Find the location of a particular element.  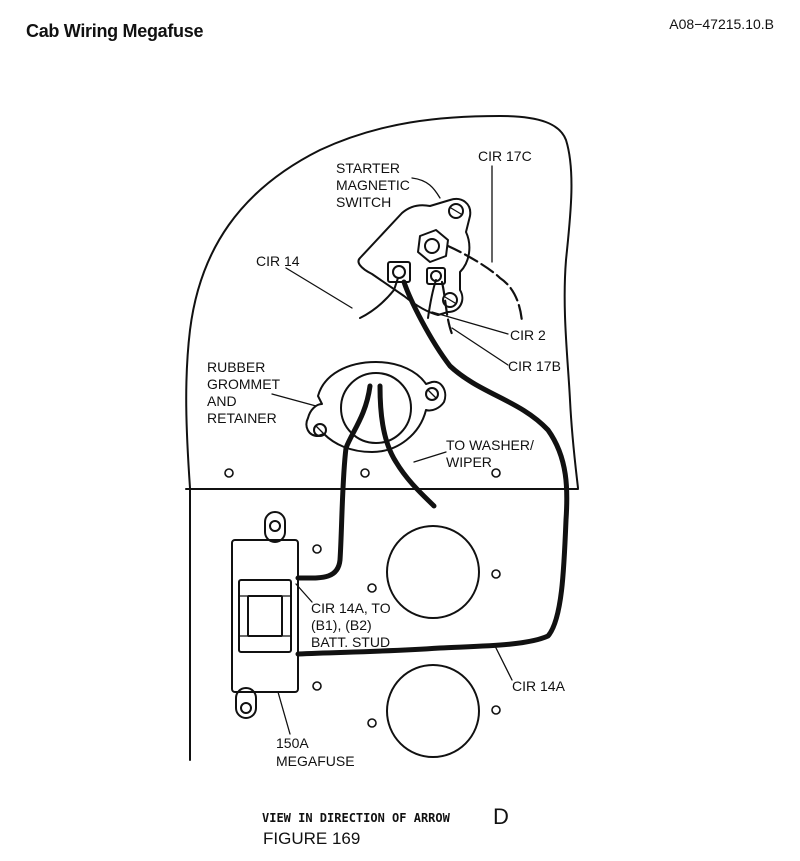

label-starter-line3: SWITCH is located at coordinates (363, 202).